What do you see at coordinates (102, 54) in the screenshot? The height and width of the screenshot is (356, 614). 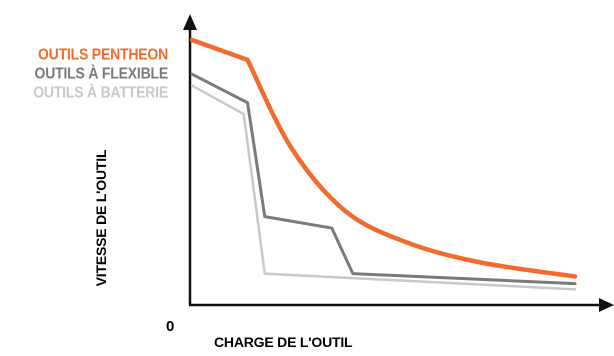 I see `legend-item-pentheon: OUTILS PENTHEON` at bounding box center [102, 54].